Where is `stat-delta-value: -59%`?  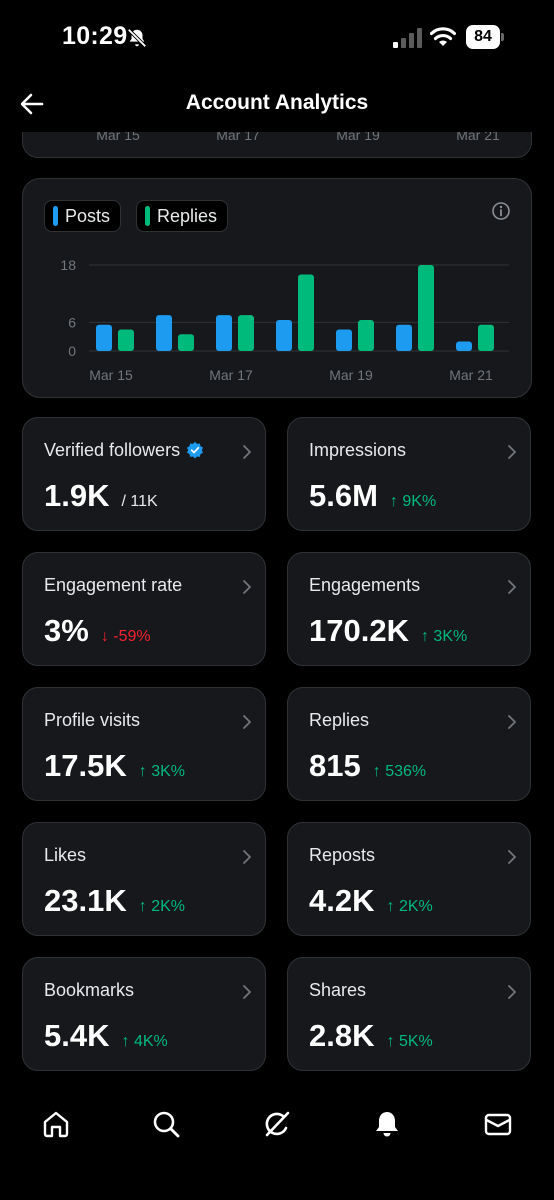 stat-delta-value: -59% is located at coordinates (132, 636).